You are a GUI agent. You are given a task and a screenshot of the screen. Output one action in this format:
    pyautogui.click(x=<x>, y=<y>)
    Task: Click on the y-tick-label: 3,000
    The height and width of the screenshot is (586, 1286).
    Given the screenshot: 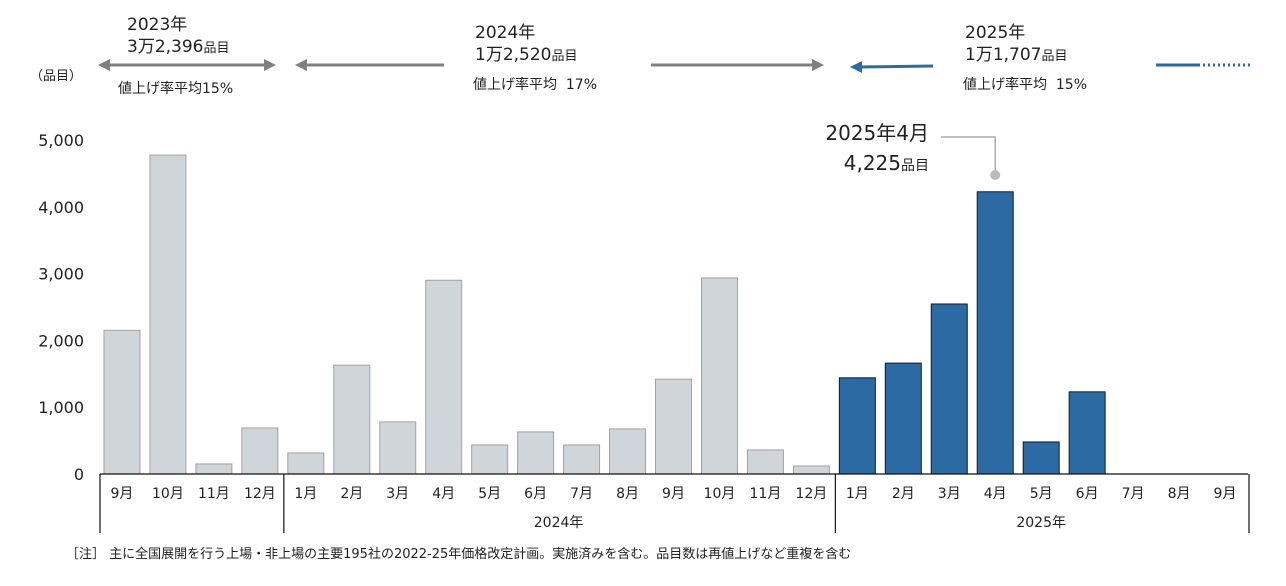 What is the action you would take?
    pyautogui.click(x=61, y=274)
    